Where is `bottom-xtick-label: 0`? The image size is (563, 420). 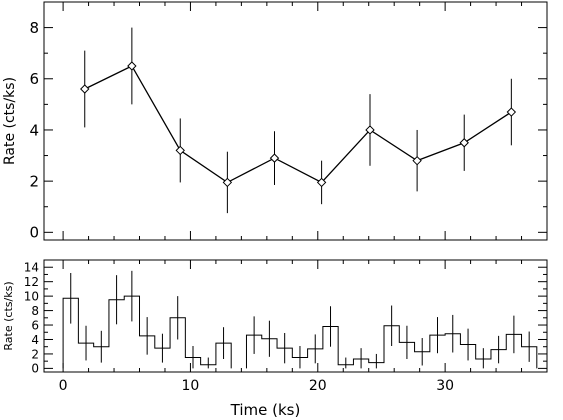
bottom-xtick-label: 0 is located at coordinates (63, 386).